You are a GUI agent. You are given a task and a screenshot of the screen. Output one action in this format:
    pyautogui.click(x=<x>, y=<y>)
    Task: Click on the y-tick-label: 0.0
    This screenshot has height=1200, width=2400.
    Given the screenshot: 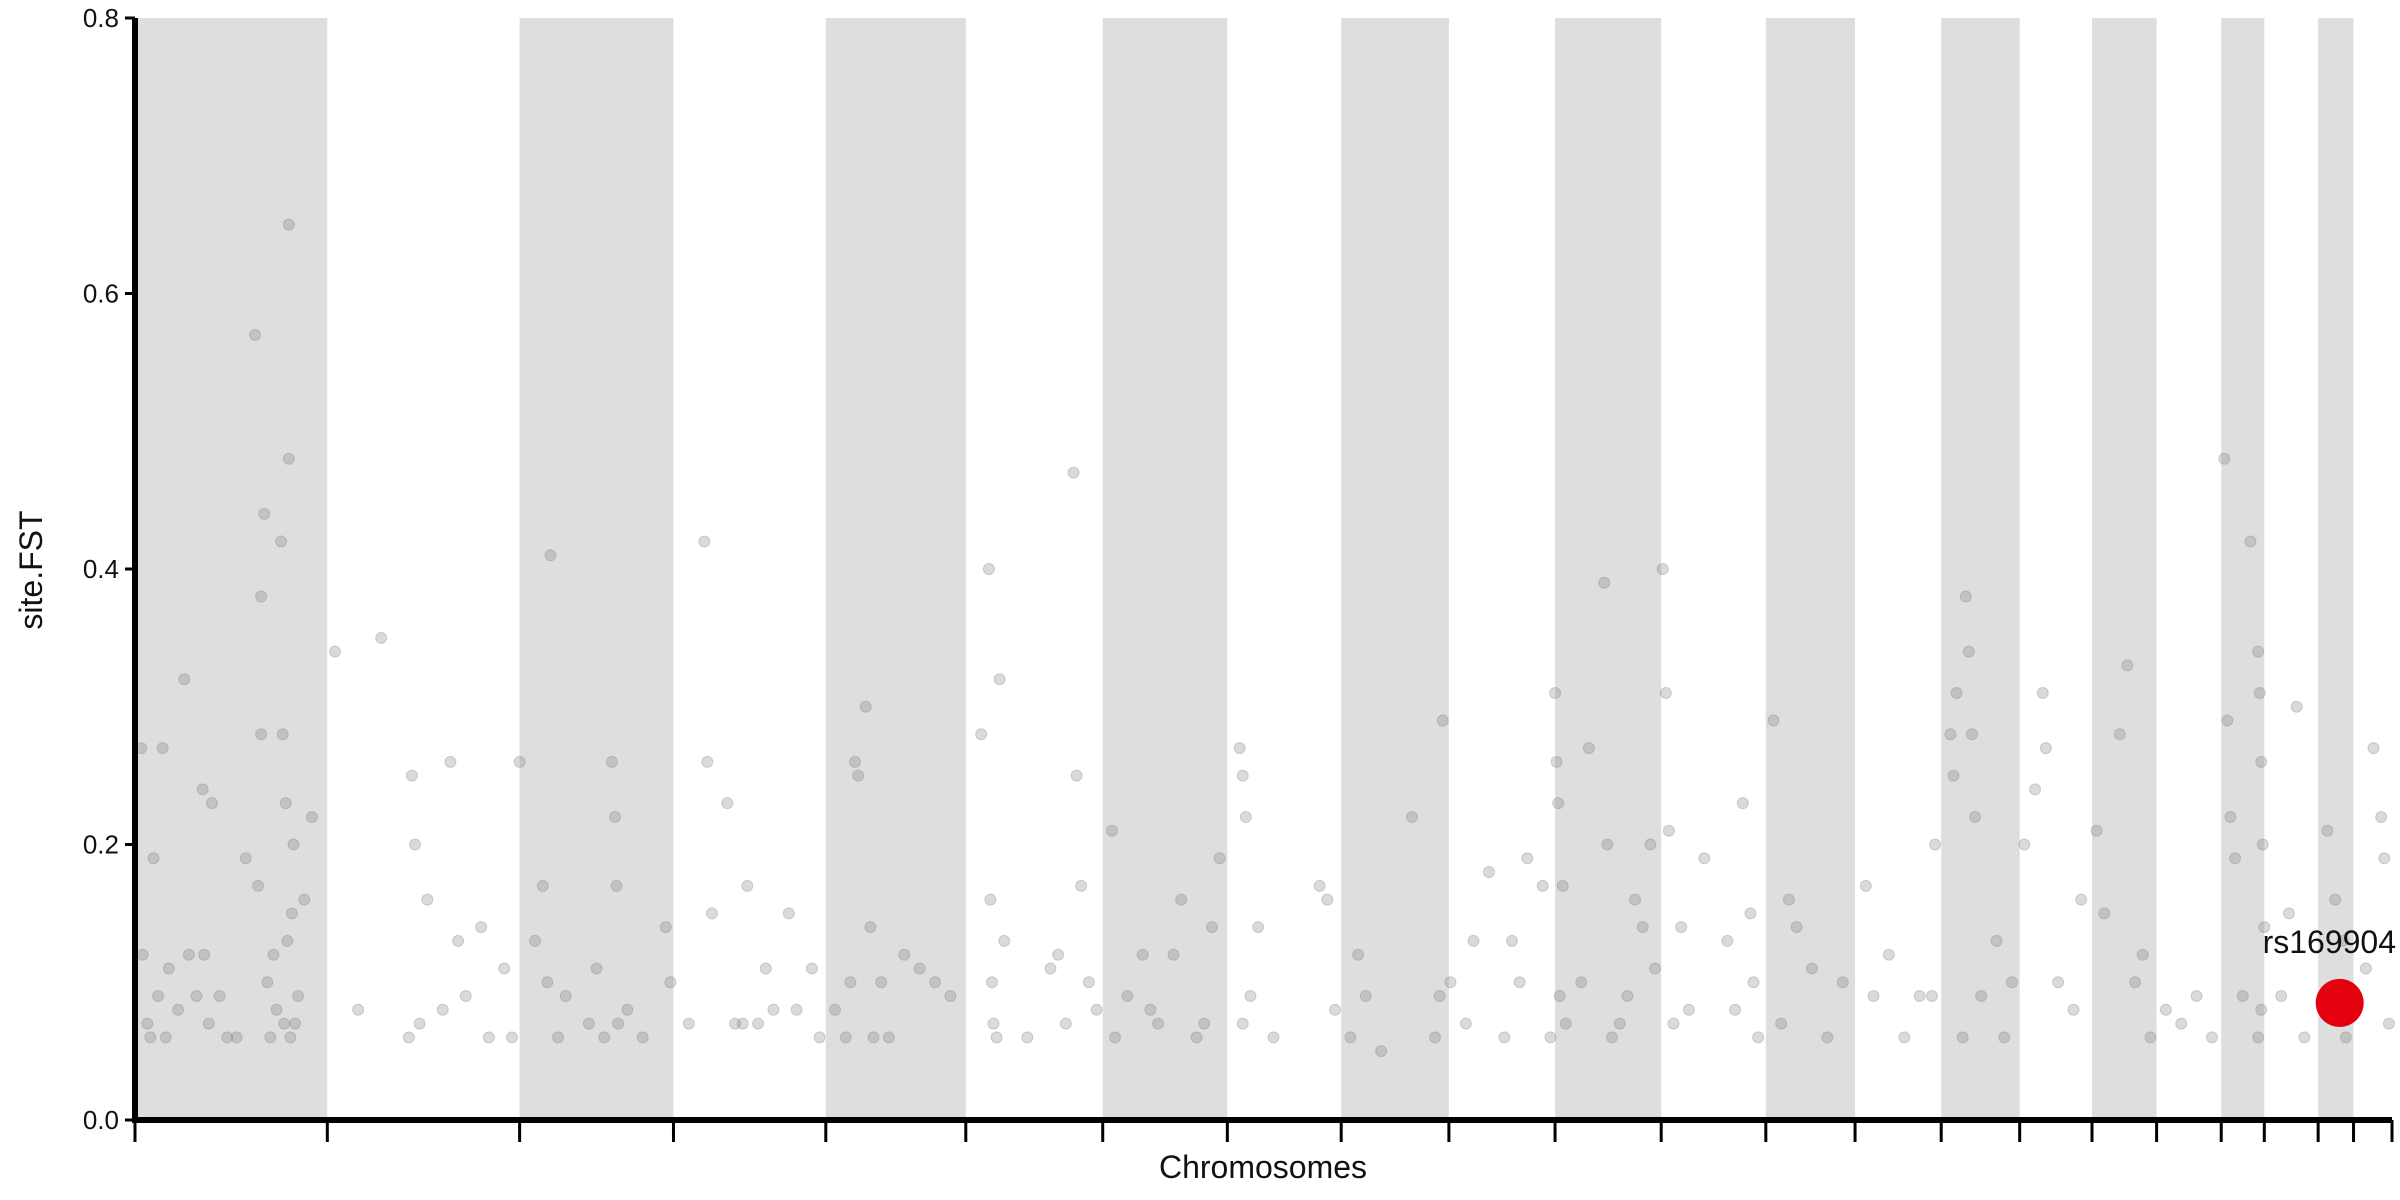 What is the action you would take?
    pyautogui.click(x=101, y=1120)
    